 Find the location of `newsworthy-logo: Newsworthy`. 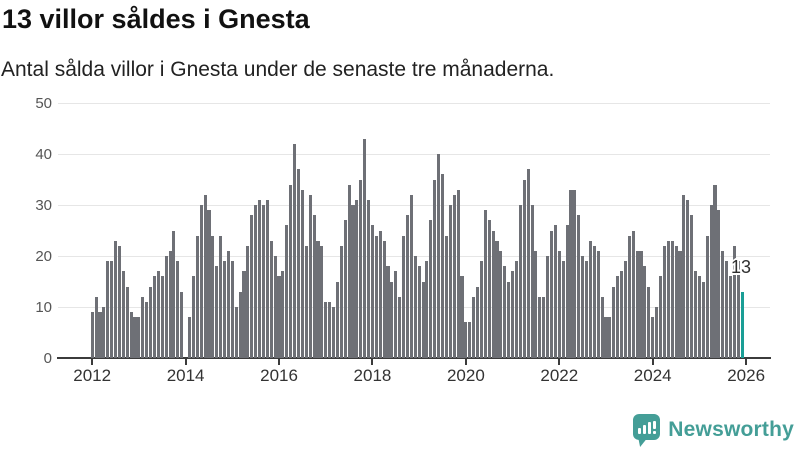

newsworthy-logo: Newsworthy is located at coordinates (713, 430).